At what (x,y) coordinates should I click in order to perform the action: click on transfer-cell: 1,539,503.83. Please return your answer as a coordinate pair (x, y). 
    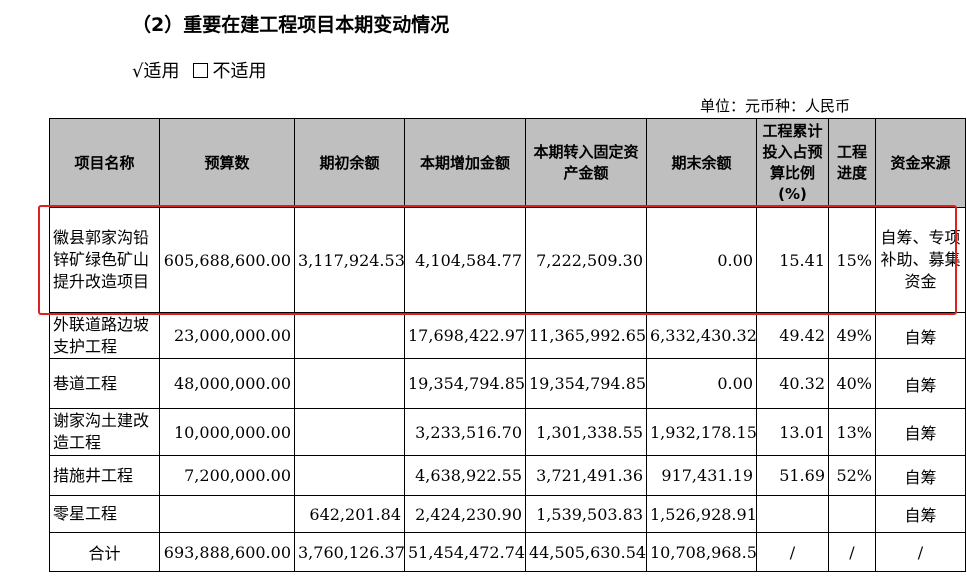
    Looking at the image, I should click on (586, 514).